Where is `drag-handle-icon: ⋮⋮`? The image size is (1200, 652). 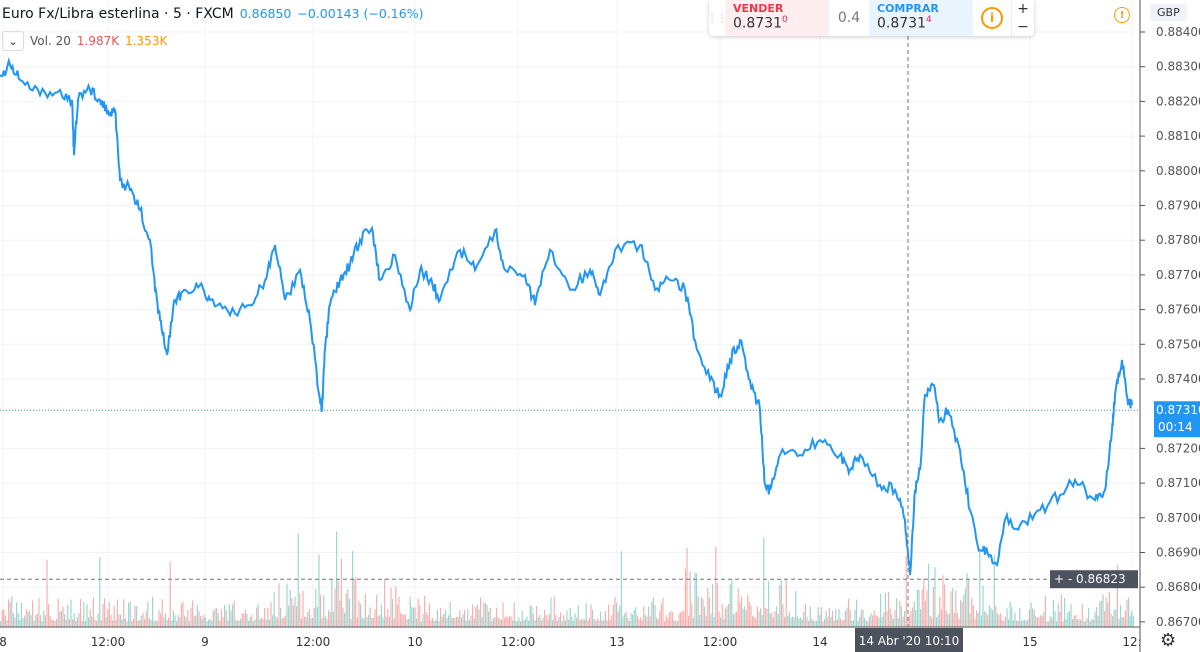
drag-handle-icon: ⋮⋮ is located at coordinates (717, 18).